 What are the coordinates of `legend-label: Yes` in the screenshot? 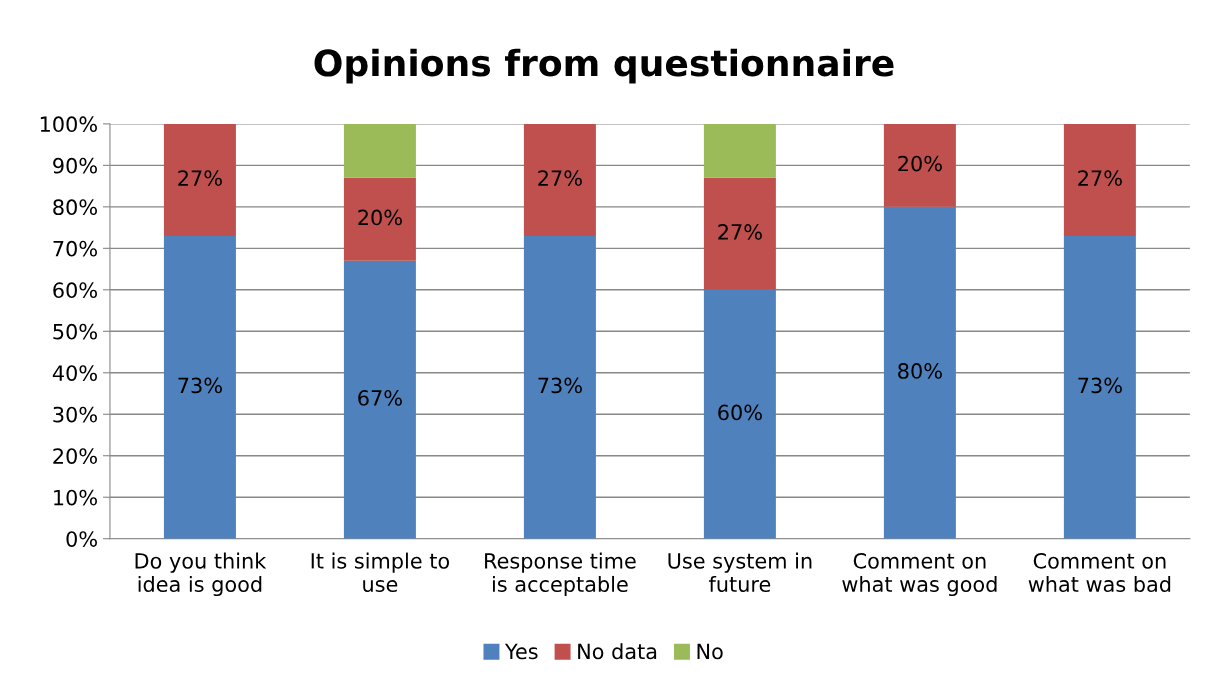 It's located at (521, 651).